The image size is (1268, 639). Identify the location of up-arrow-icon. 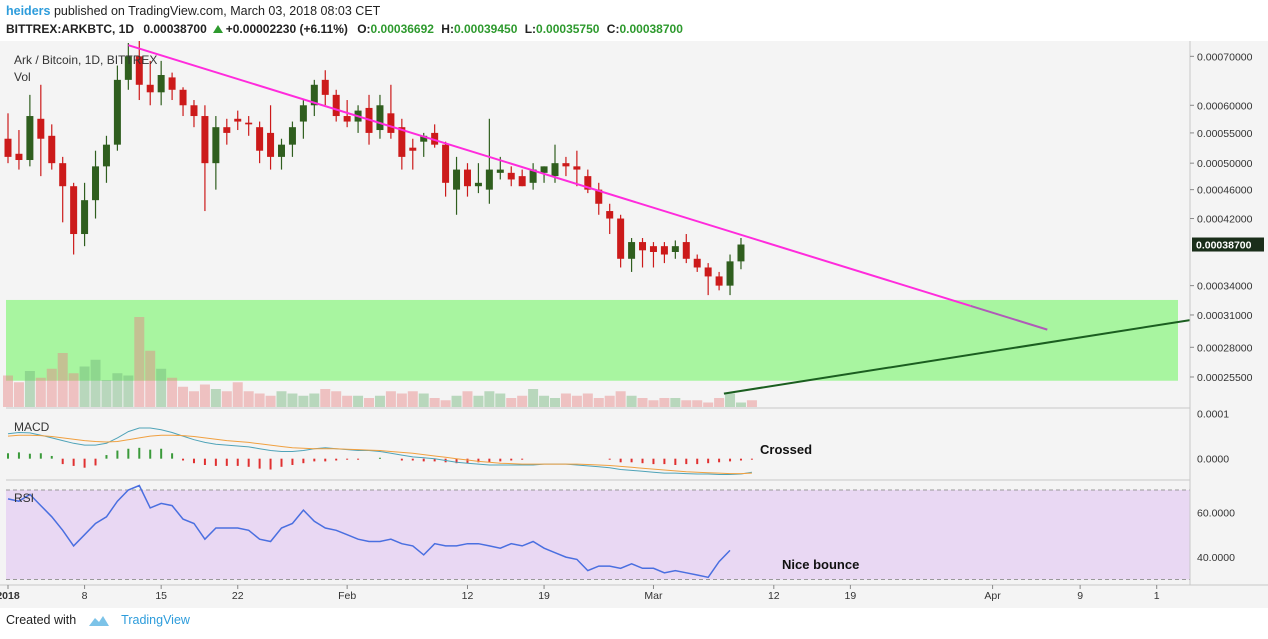
(217, 29).